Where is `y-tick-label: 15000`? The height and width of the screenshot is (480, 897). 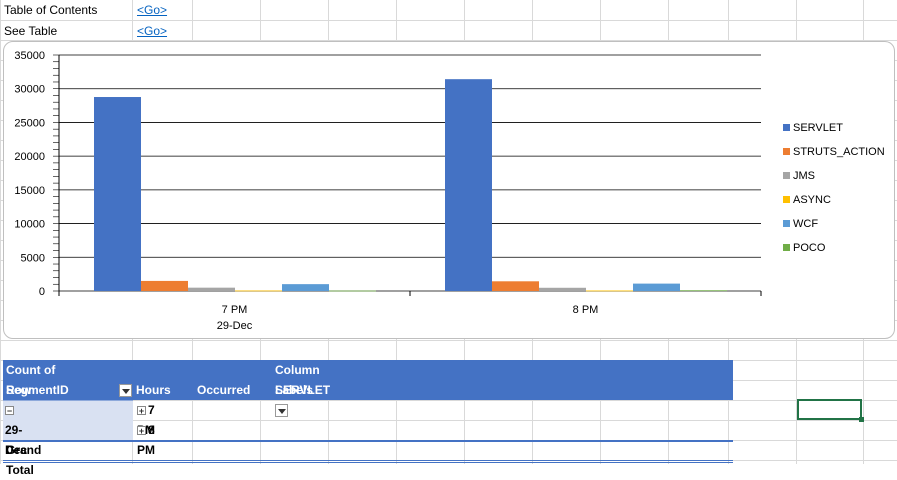
y-tick-label: 15000 is located at coordinates (29, 191).